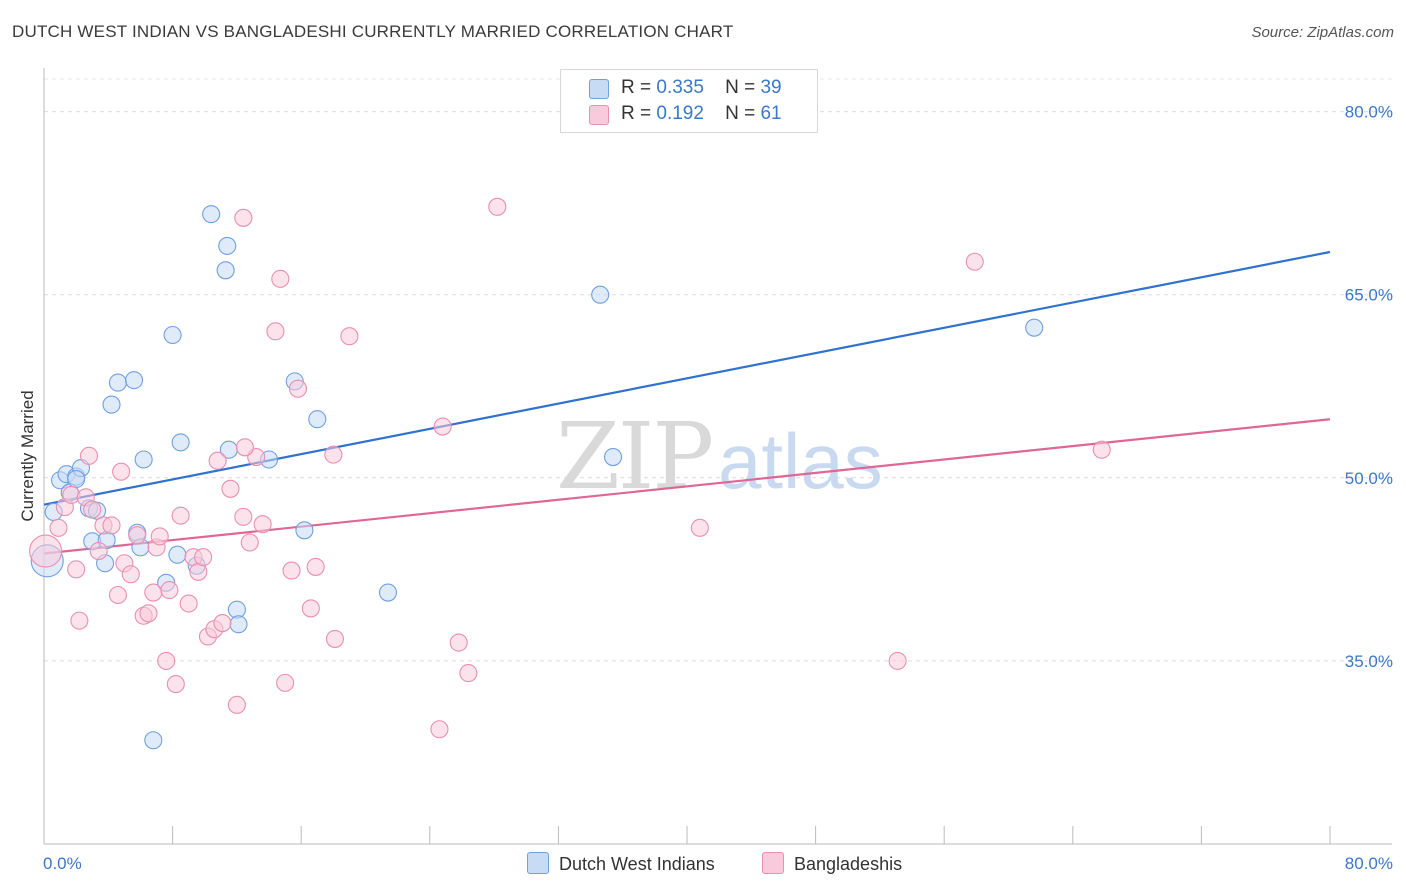 This screenshot has height=892, width=1406. I want to click on legend-r-value: 0.335, so click(680, 87).